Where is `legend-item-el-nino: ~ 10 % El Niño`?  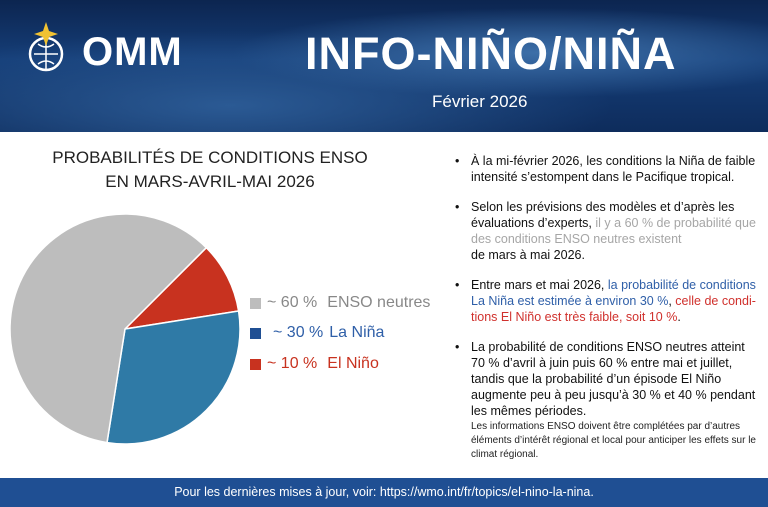
legend-item-el-nino: ~ 10 % El Niño is located at coordinates (314, 364).